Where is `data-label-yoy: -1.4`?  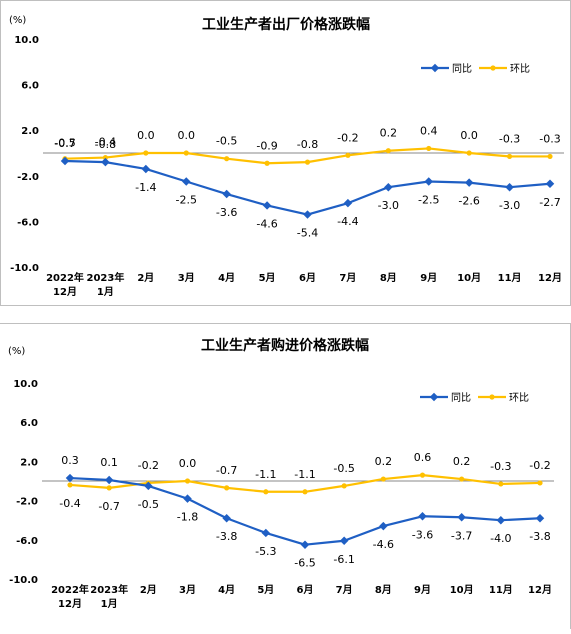
data-label-yoy: -1.4 is located at coordinates (145, 187).